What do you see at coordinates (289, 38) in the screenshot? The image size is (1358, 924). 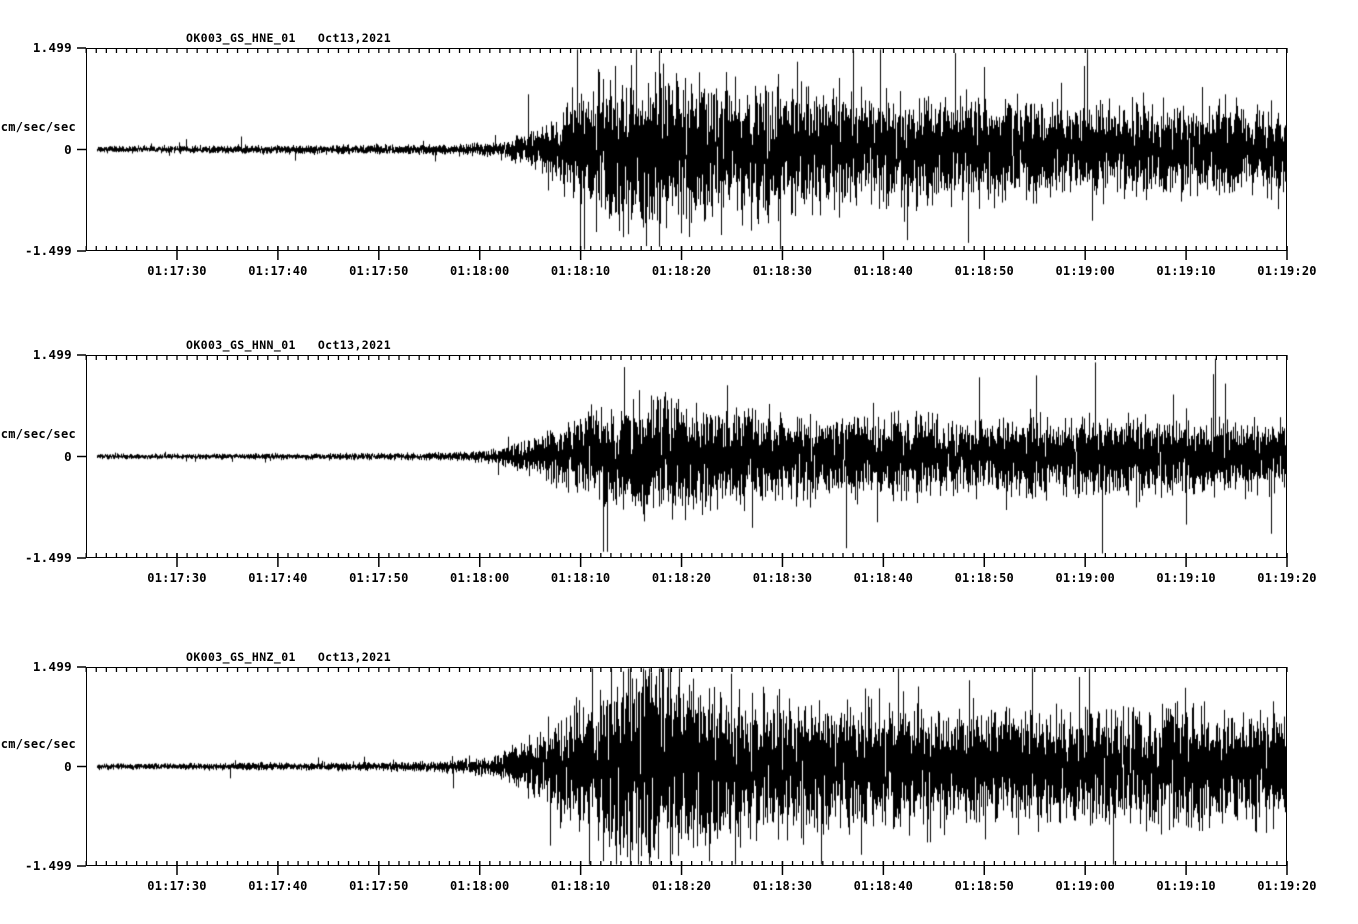 I see `panel-title: OK003_GS_HNE_01 Oct13,2021` at bounding box center [289, 38].